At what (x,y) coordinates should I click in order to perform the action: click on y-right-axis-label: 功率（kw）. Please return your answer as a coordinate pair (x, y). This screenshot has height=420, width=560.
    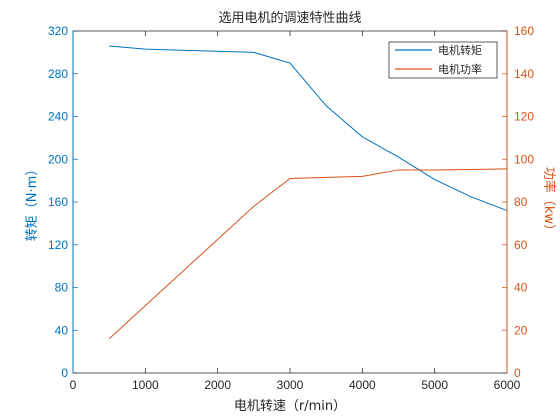
    Looking at the image, I should click on (549, 202).